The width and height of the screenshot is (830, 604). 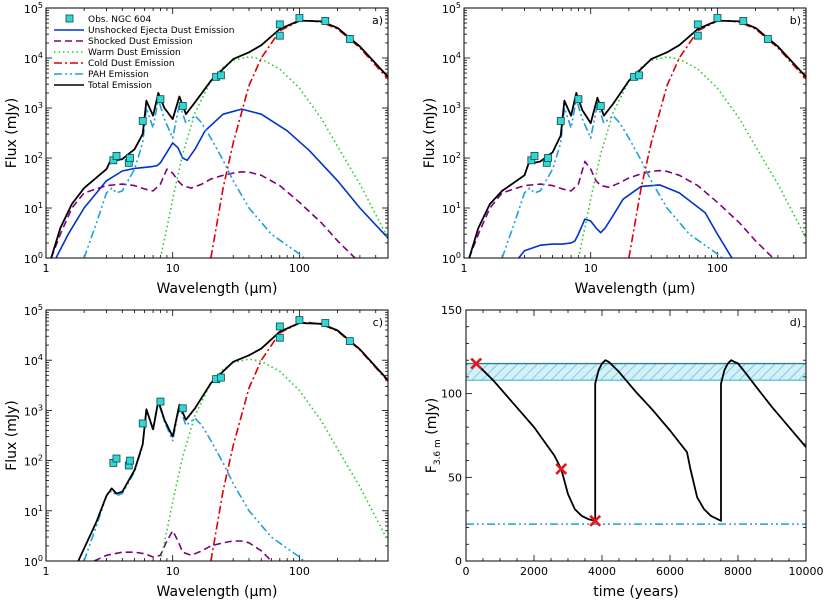 I want to click on legend-observation-marker, so click(x=69, y=18).